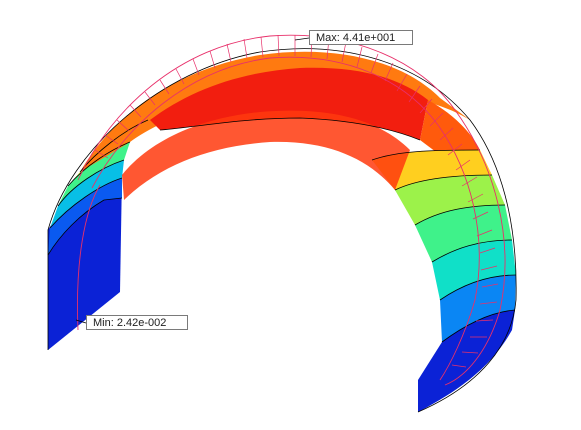  Describe the element at coordinates (474, 270) in the screenshot. I see `band-right-cyan` at that location.